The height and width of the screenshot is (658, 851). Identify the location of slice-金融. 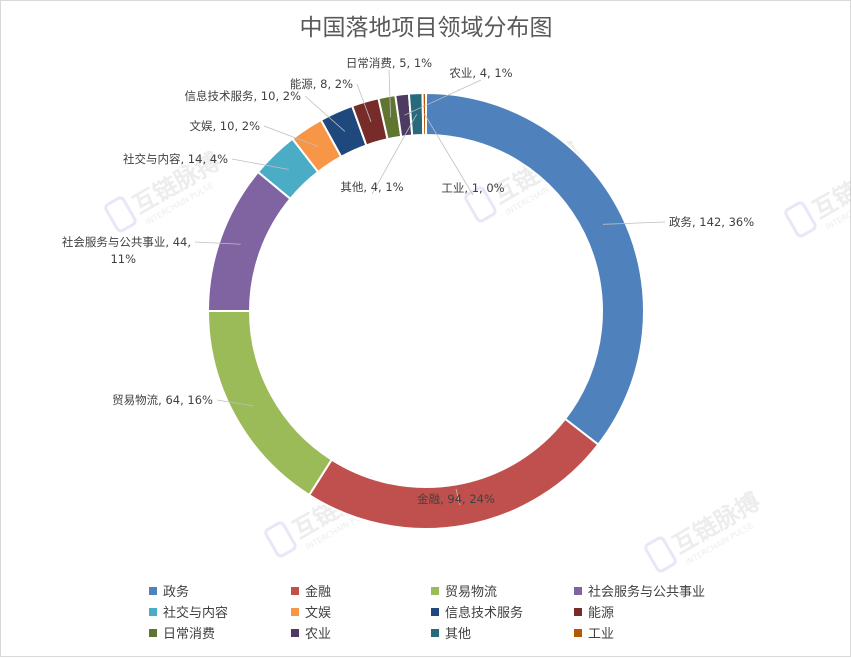
(453, 473).